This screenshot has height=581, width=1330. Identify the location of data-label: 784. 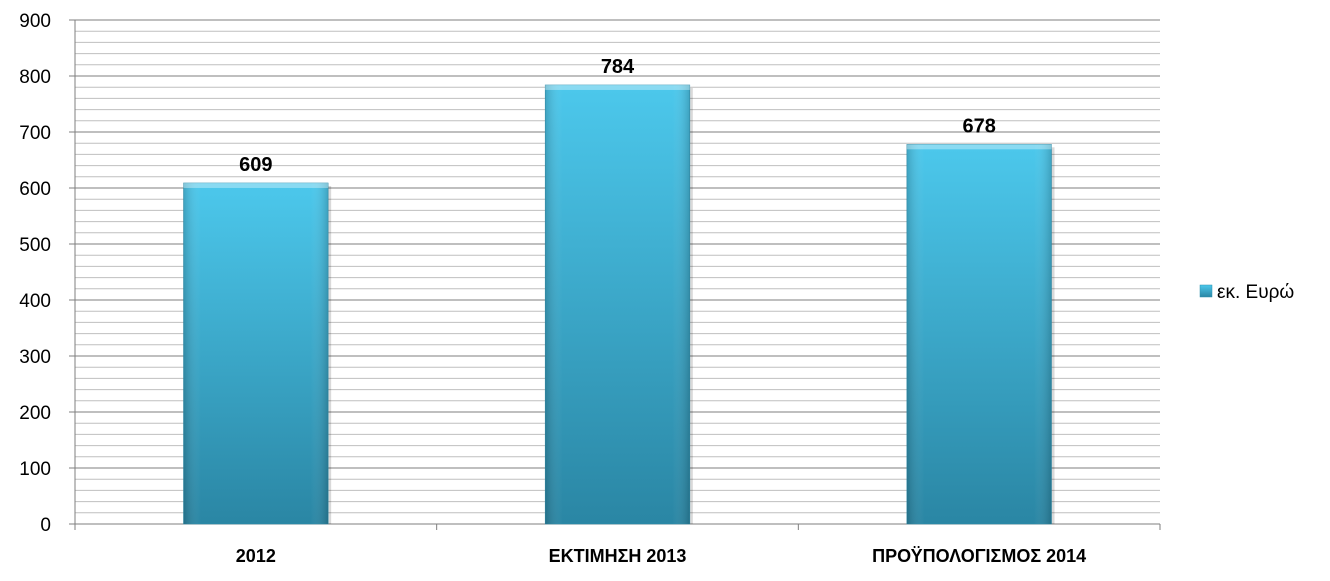
(618, 67).